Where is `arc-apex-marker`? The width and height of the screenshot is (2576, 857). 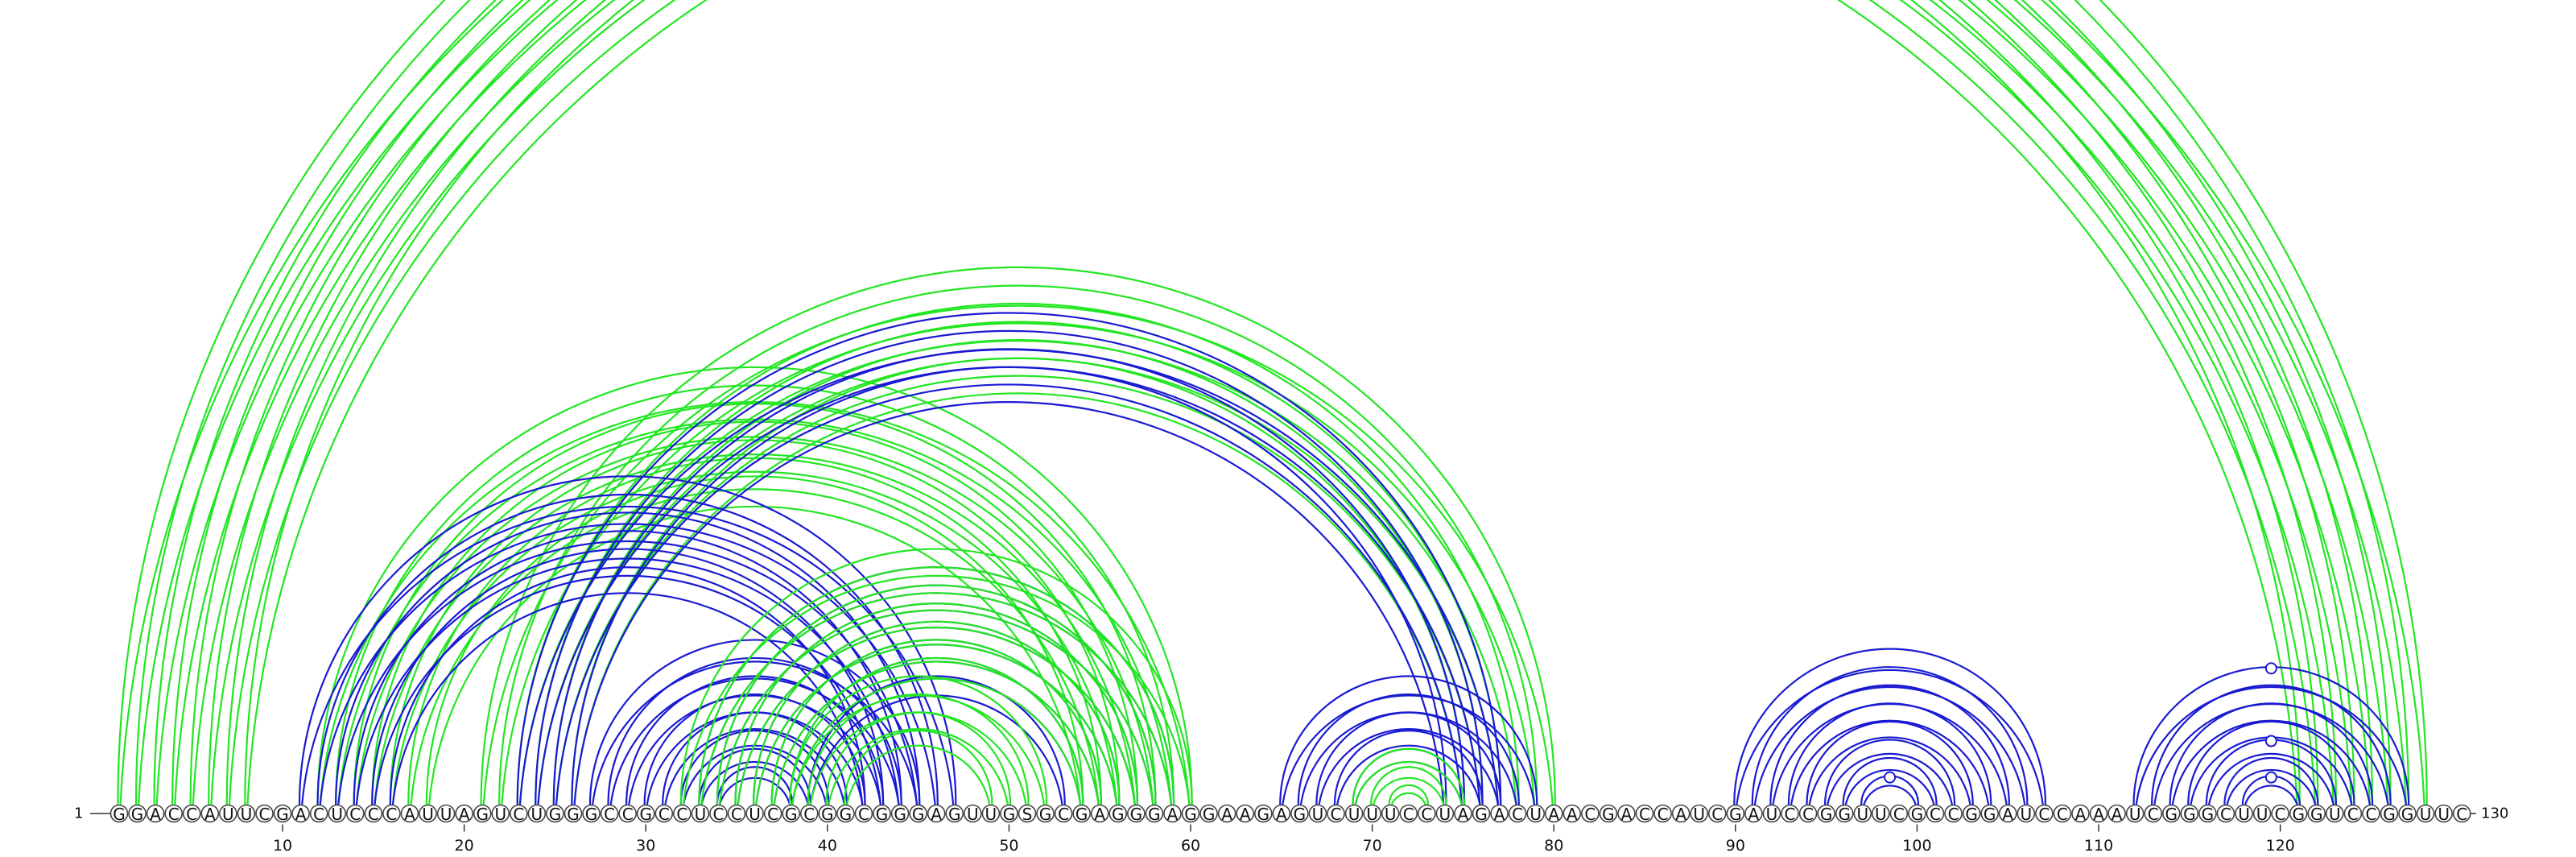 arc-apex-marker is located at coordinates (2270, 777).